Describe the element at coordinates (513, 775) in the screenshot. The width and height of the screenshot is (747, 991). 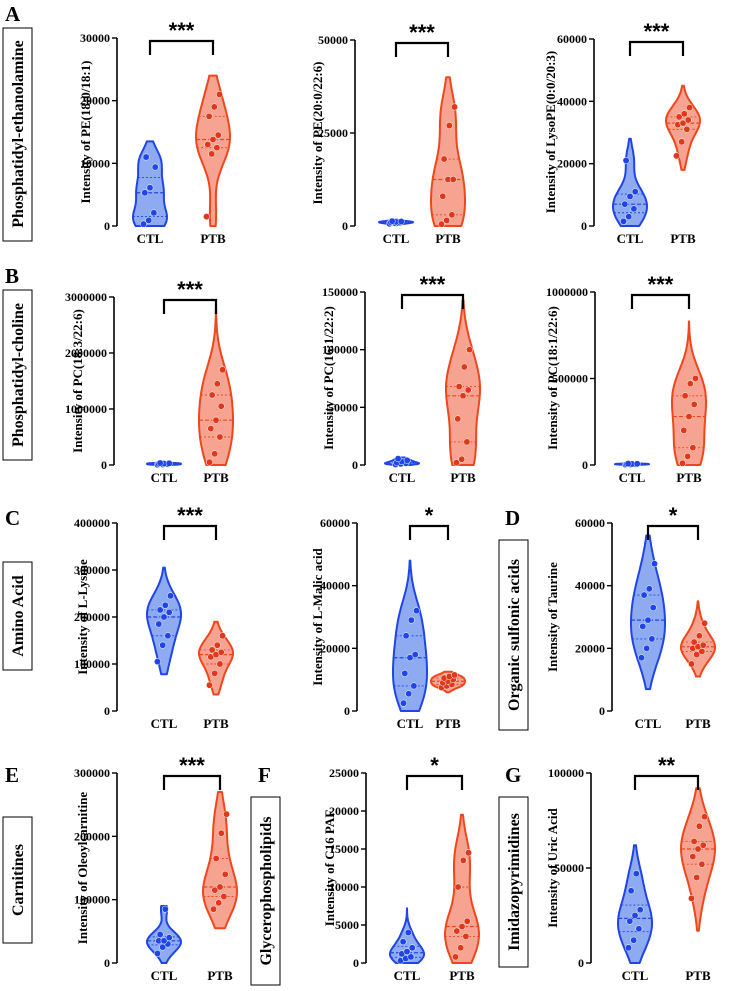
I see `panel-label-g: G` at that location.